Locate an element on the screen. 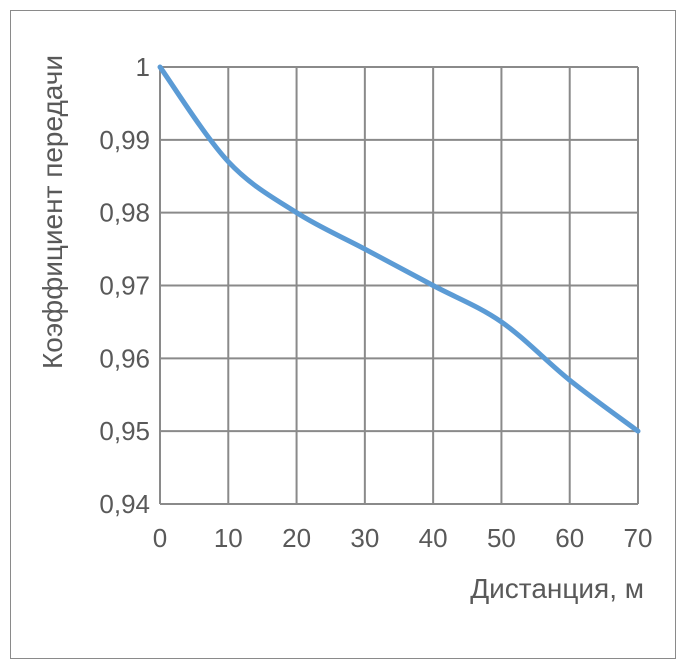  x-tick-label: 20 is located at coordinates (296, 538).